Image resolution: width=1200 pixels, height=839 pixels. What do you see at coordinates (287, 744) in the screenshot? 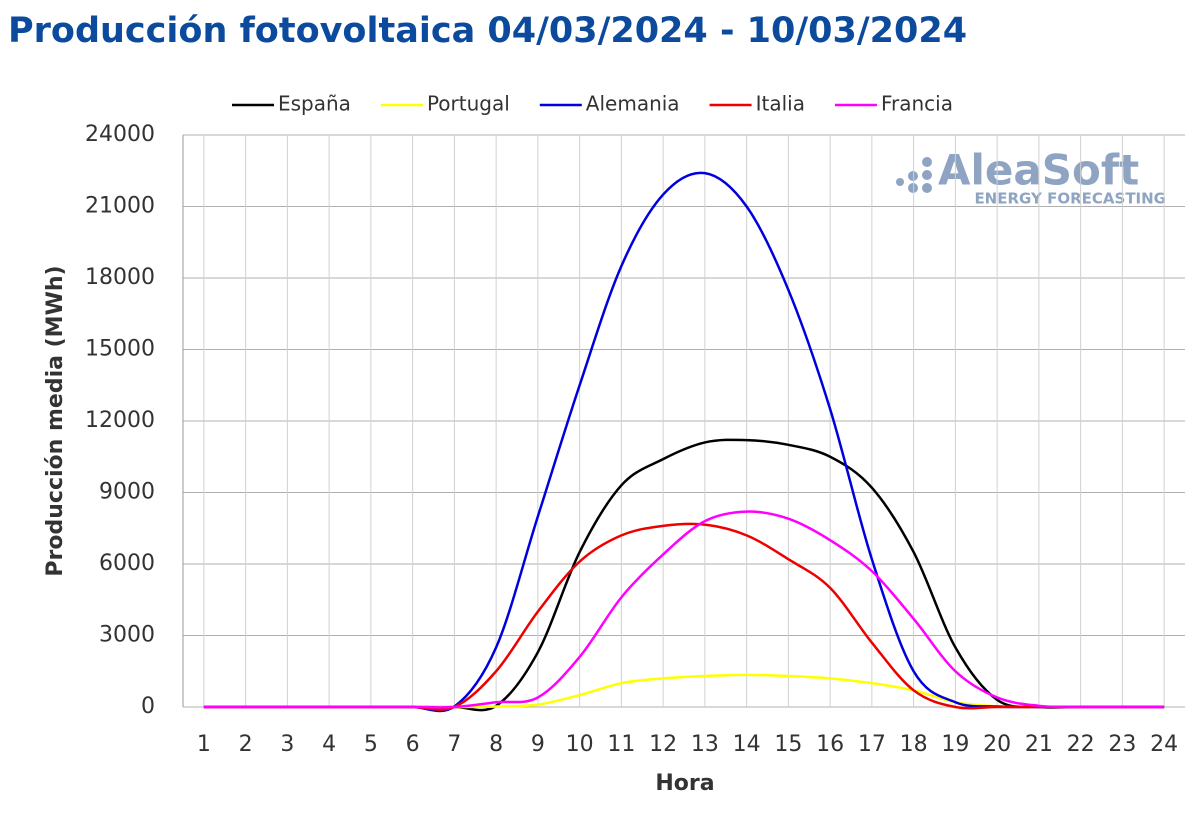
I see `x-tick-label: 3` at bounding box center [287, 744].